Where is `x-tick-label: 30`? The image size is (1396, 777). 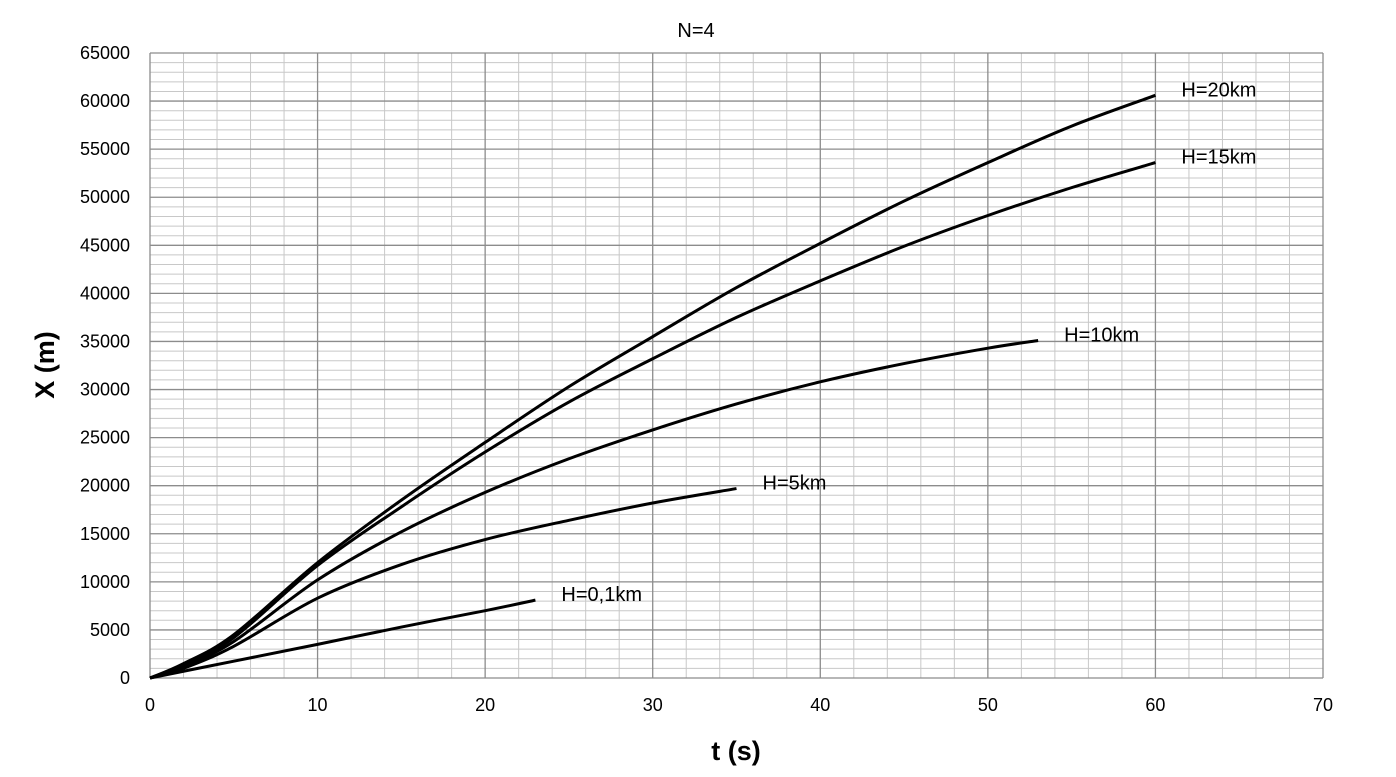
x-tick-label: 30 is located at coordinates (653, 705).